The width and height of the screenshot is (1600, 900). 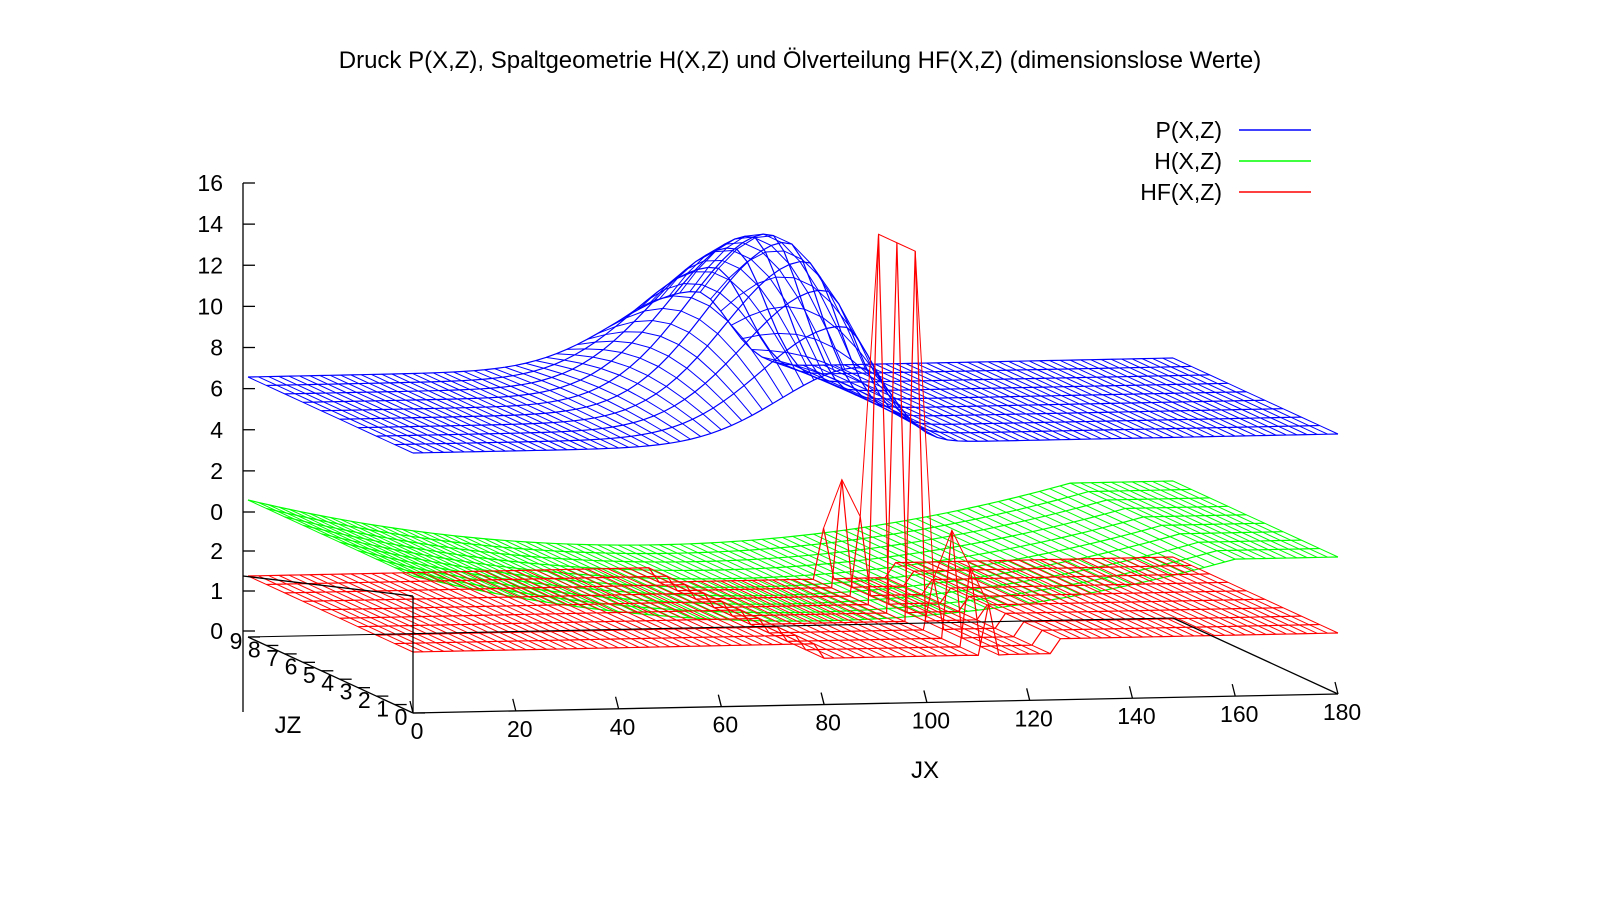 I want to click on x-tick-label: 160, so click(x=1239, y=714).